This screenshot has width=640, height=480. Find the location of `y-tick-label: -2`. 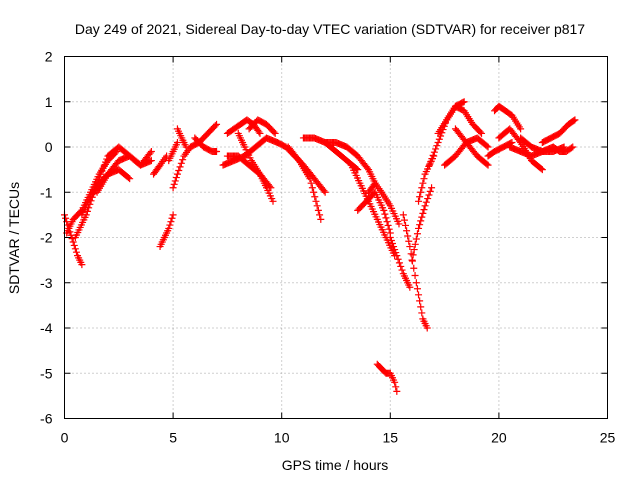

y-tick-label: -2 is located at coordinates (46, 238).